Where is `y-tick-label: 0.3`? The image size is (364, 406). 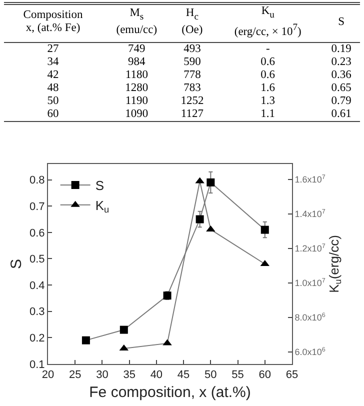
y-tick-label: 0.3 is located at coordinates (37, 312).